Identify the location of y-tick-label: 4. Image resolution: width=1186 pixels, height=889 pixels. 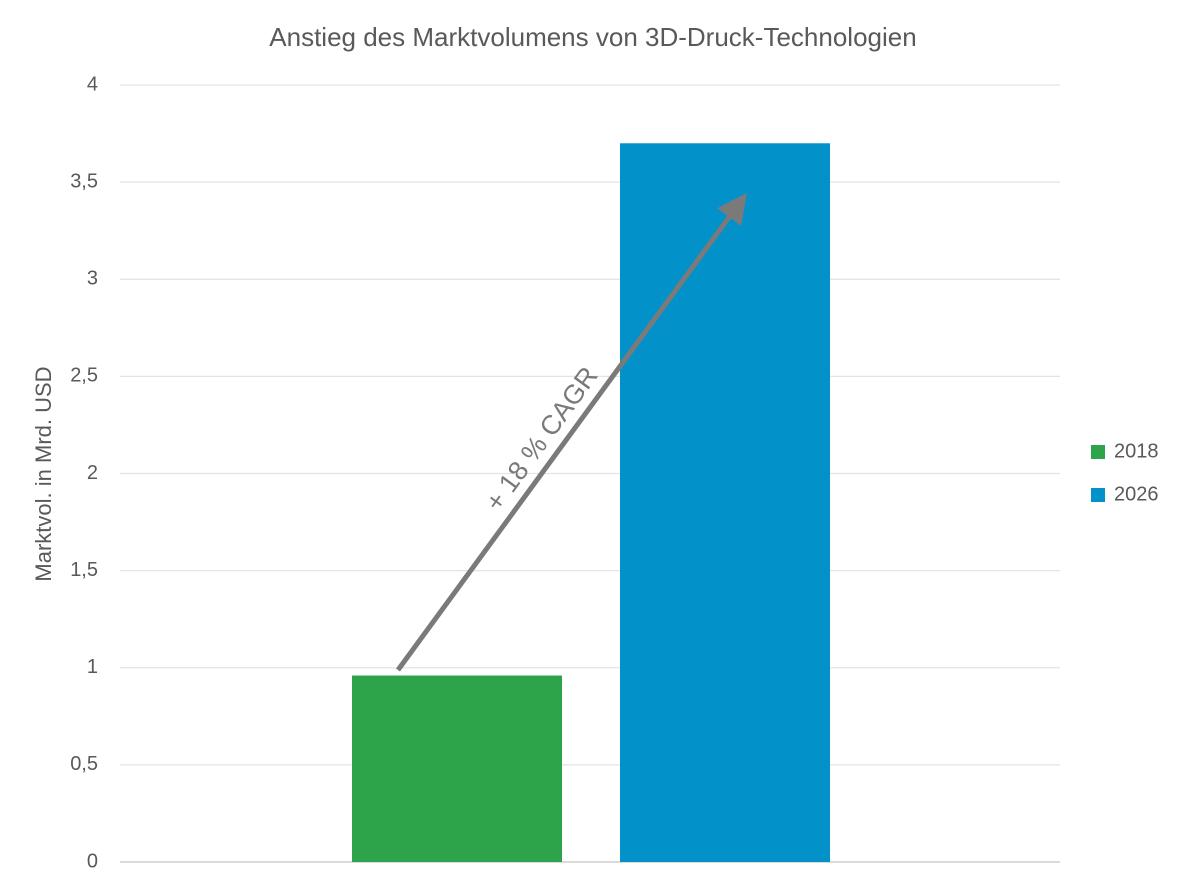
(92, 84).